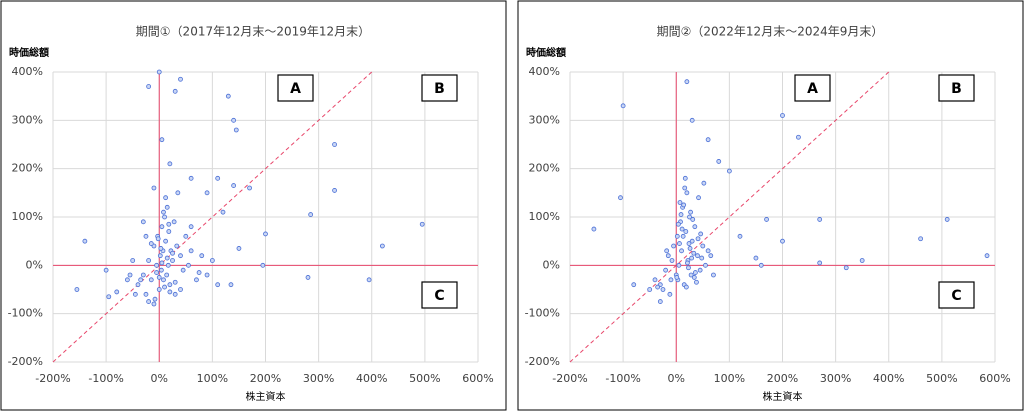 The width and height of the screenshot is (1024, 412). I want to click on x-tick-label: 300%, so click(835, 378).